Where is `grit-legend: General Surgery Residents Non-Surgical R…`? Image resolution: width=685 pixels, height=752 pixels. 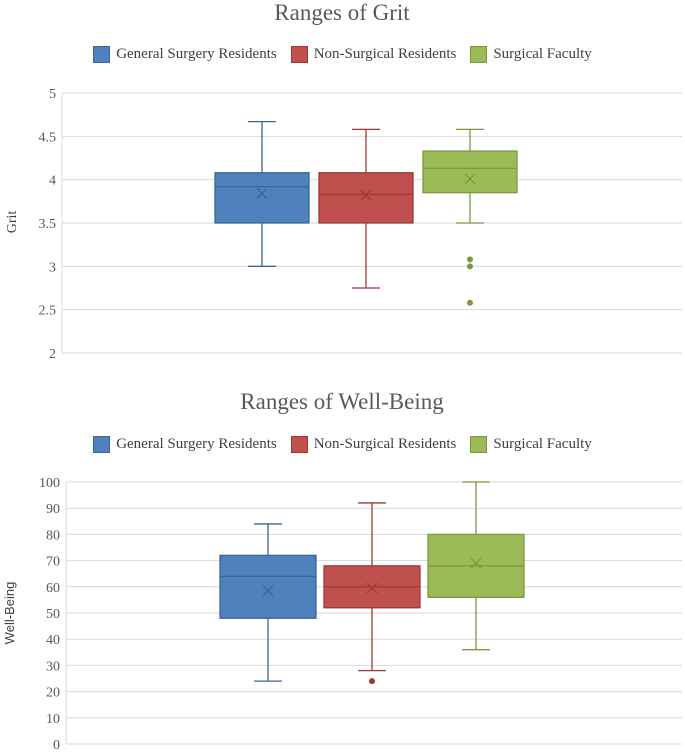 grit-legend: General Surgery Residents Non-Surgical R… is located at coordinates (342, 54).